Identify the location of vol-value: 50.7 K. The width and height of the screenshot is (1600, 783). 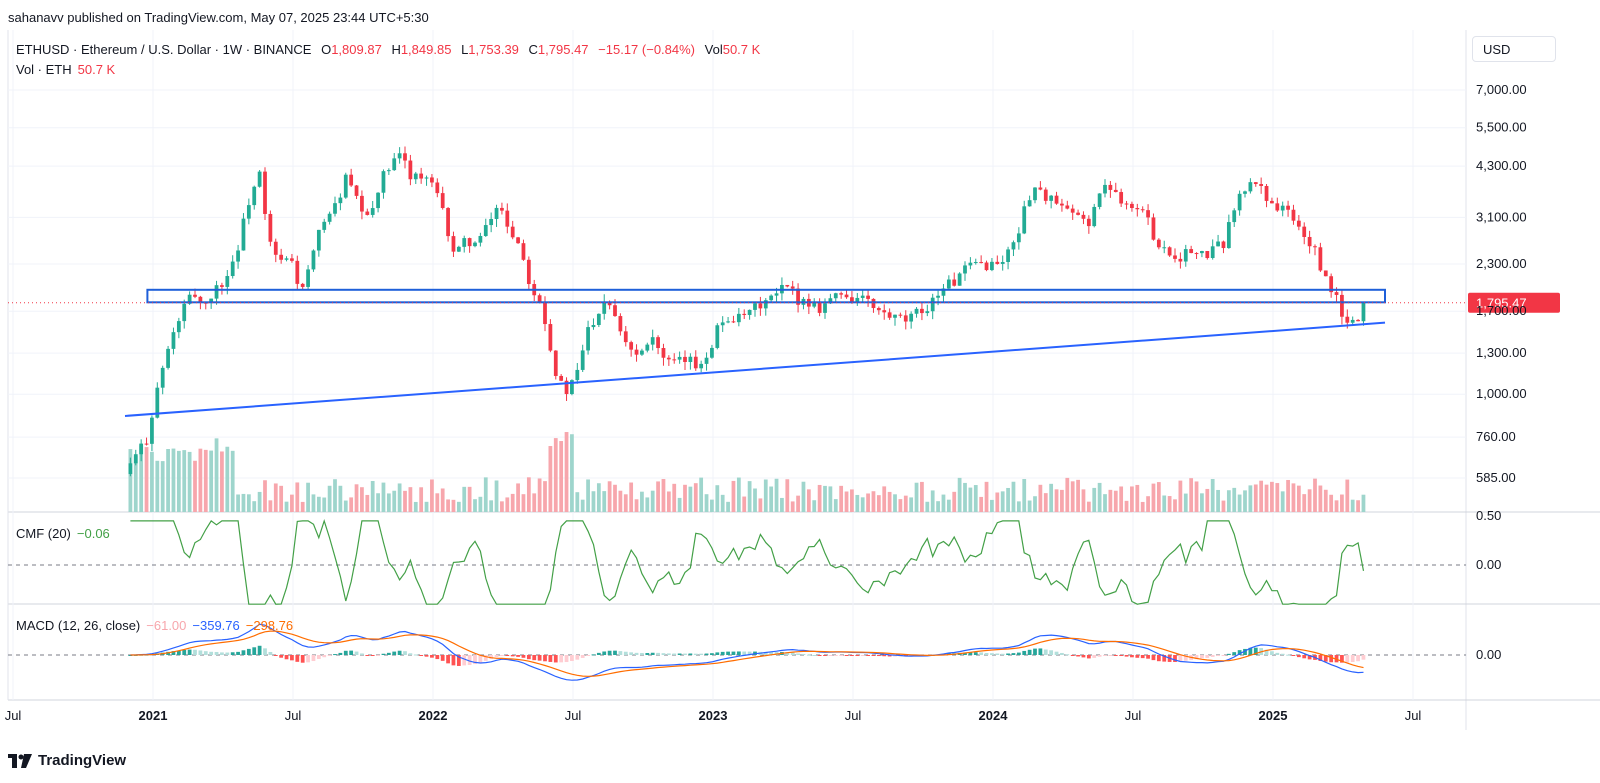
(741, 49).